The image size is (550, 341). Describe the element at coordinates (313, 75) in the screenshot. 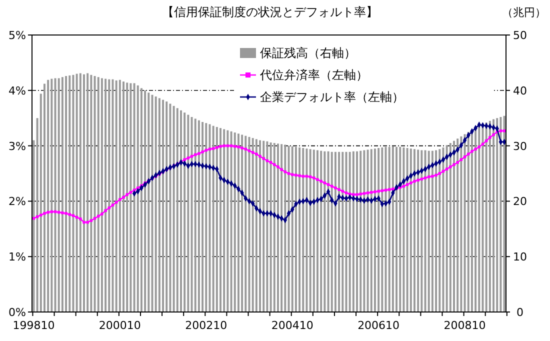

I see `legend-label: 代位弁済率（左軸）` at that location.